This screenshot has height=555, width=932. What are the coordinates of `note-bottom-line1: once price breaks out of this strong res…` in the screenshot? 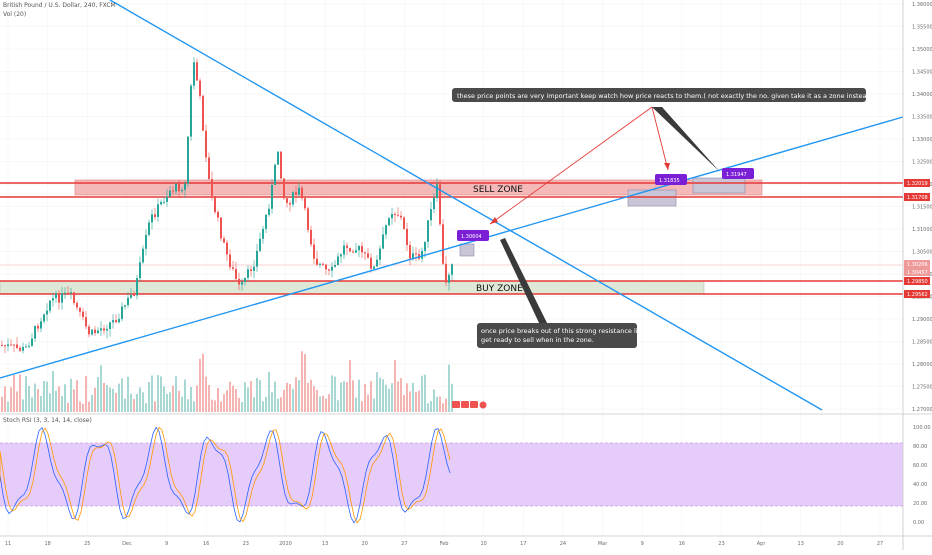 It's located at (563, 331).